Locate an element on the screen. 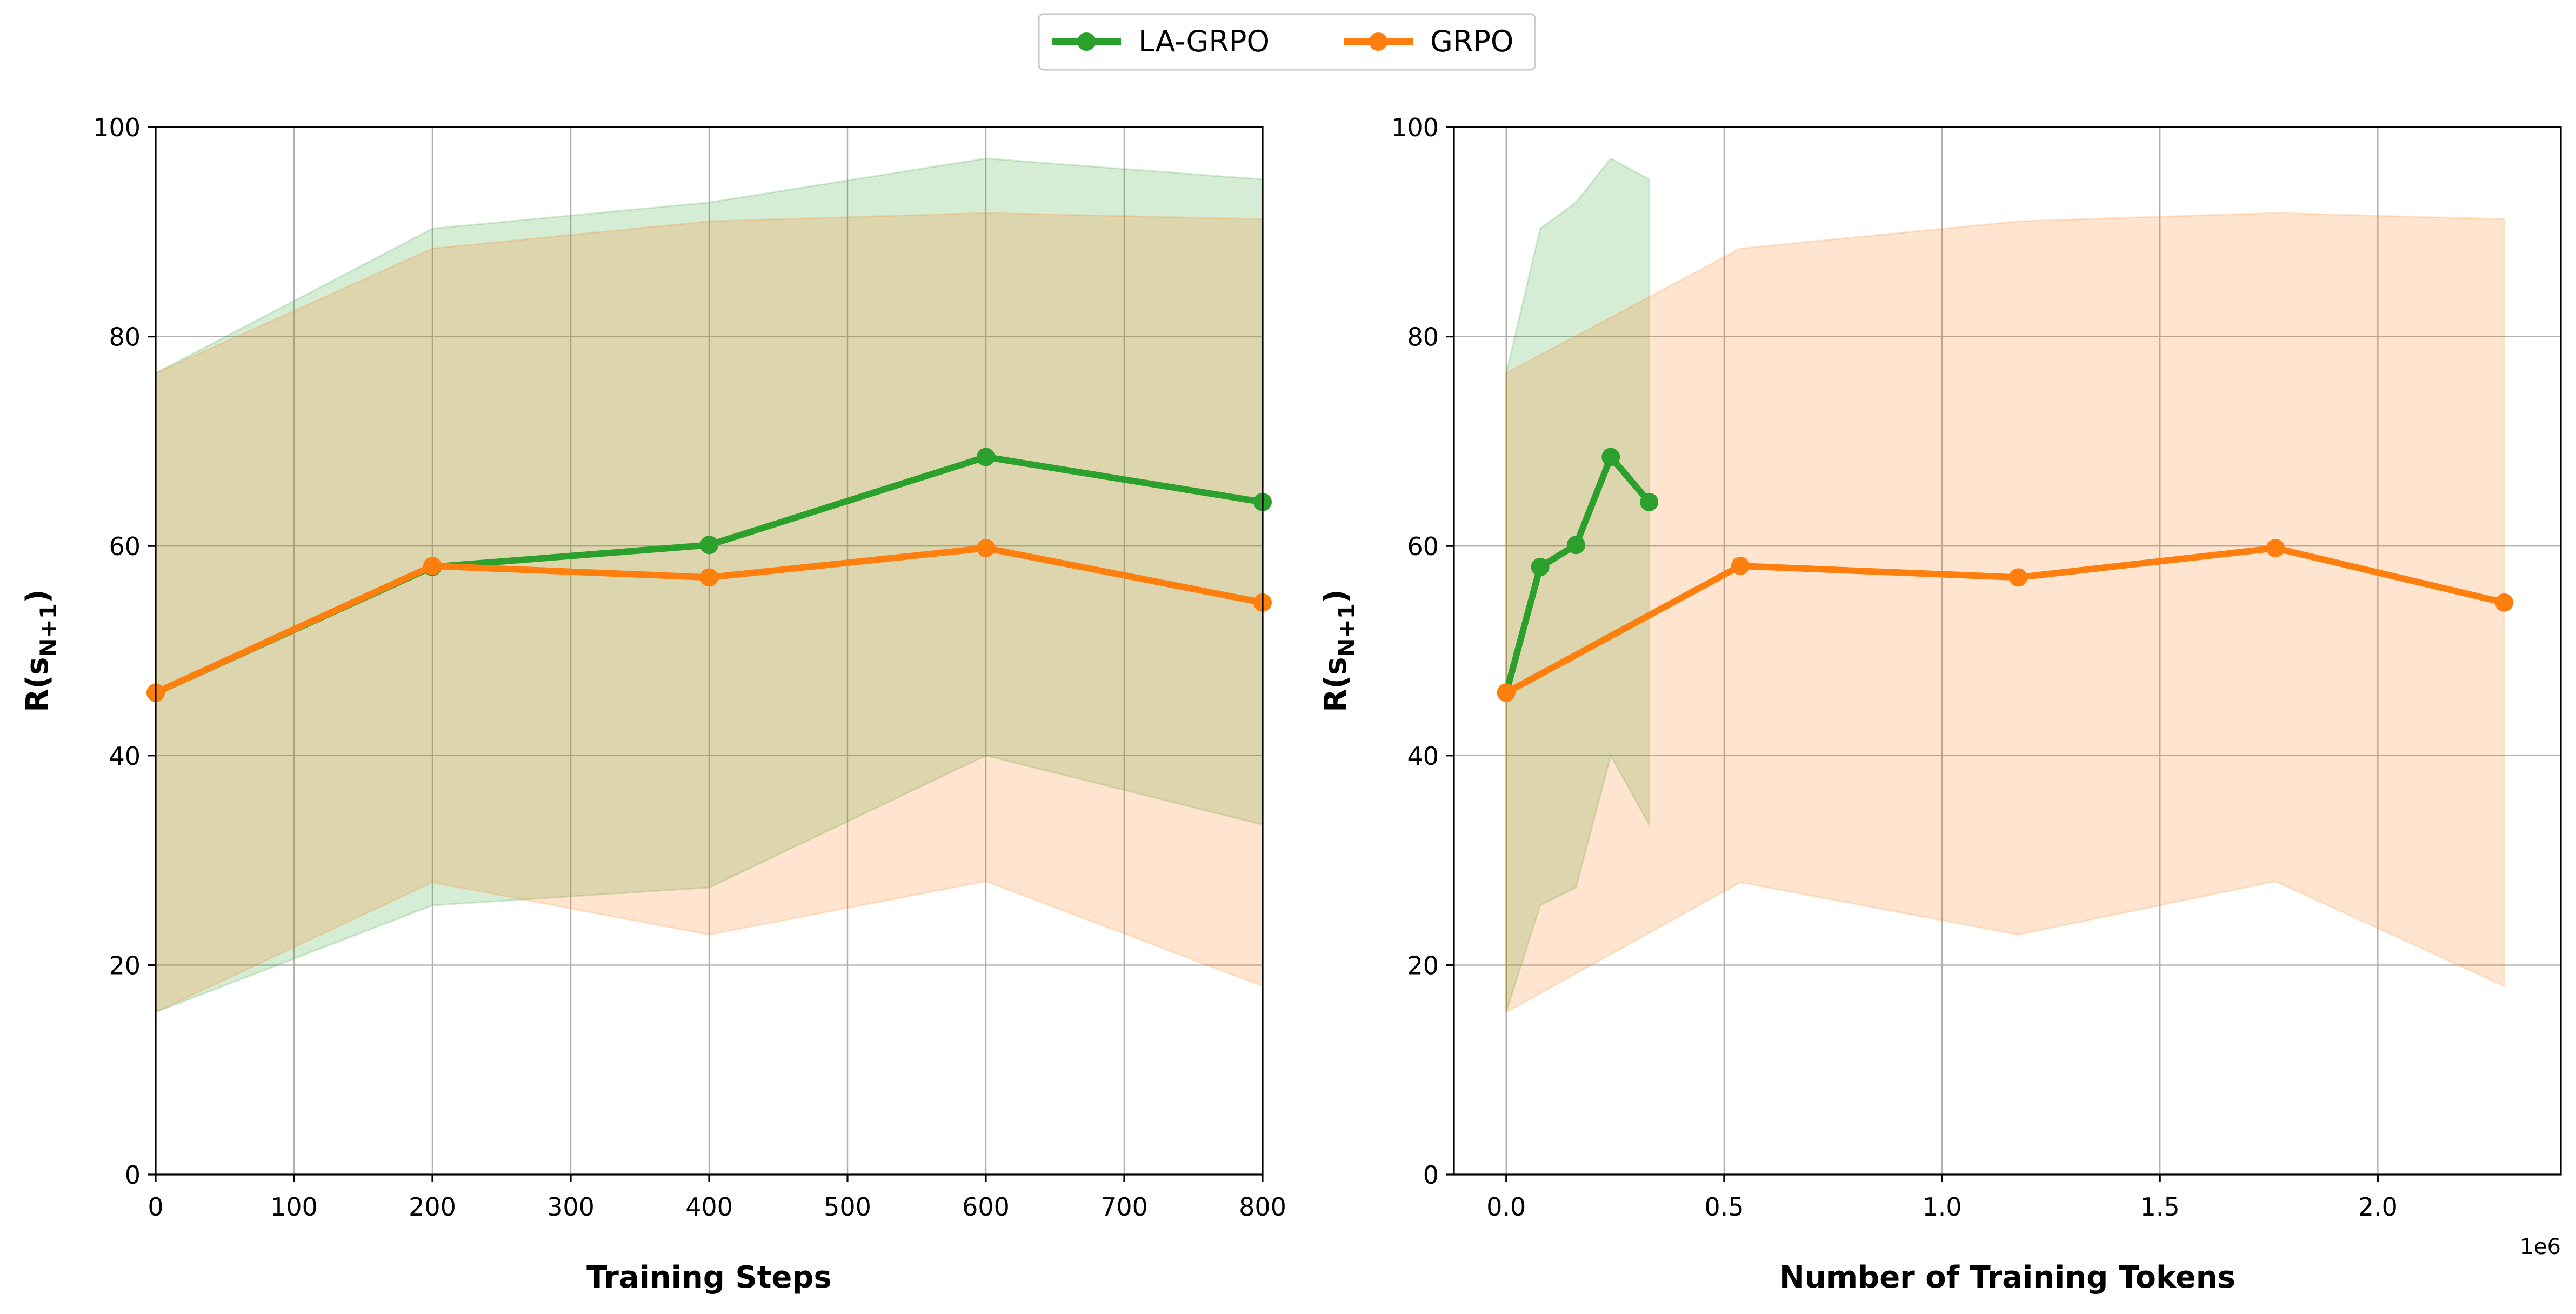 Image resolution: width=2576 pixels, height=1314 pixels. x-tick-label: 500 is located at coordinates (847, 1207).